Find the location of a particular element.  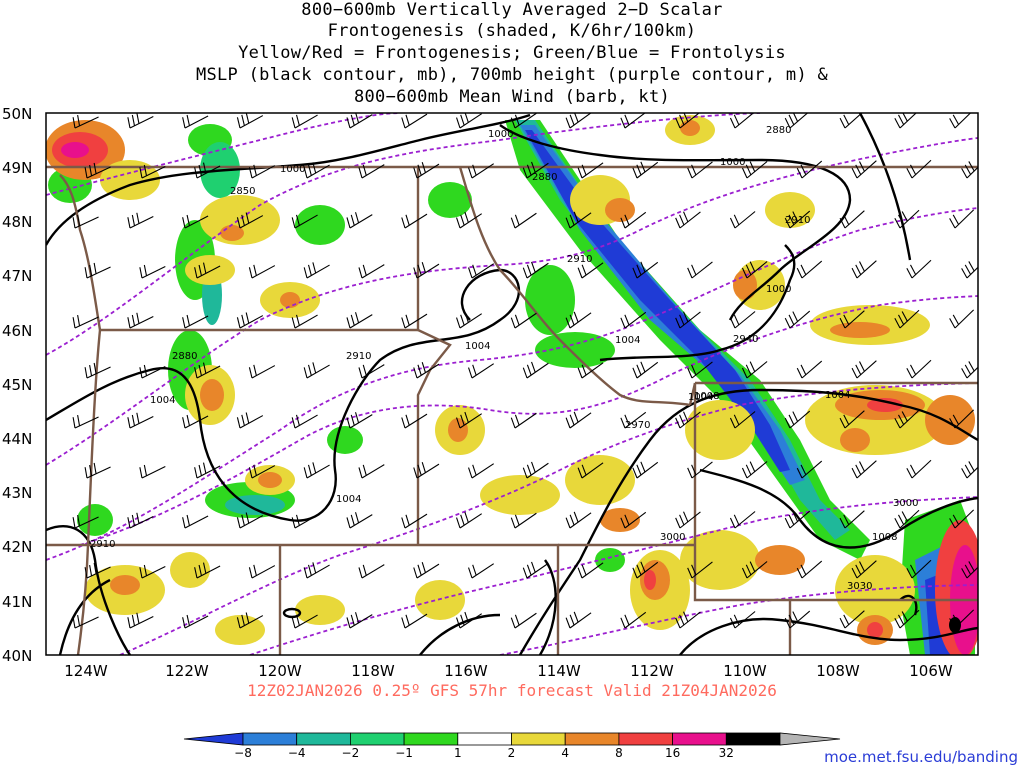

lon-label: 122W is located at coordinates (187, 671).